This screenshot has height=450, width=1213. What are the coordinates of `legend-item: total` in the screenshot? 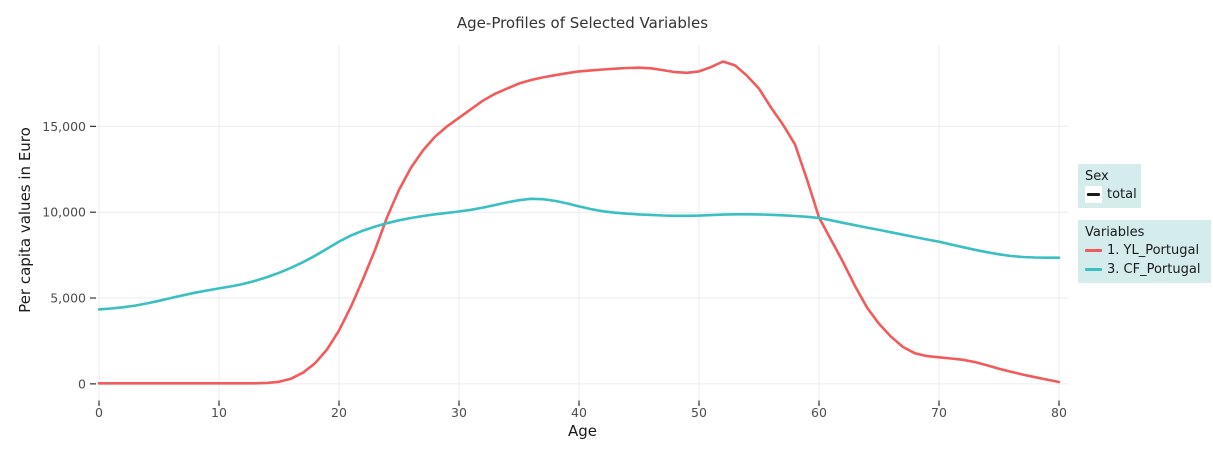 It's located at (1111, 194).